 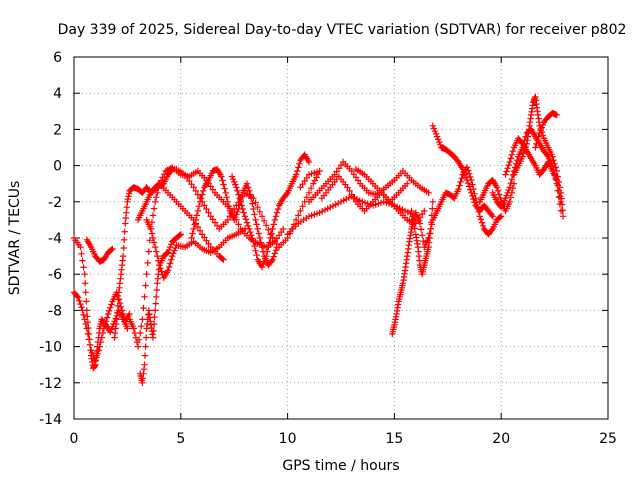 What do you see at coordinates (74, 439) in the screenshot?
I see `x-tick-label: 0` at bounding box center [74, 439].